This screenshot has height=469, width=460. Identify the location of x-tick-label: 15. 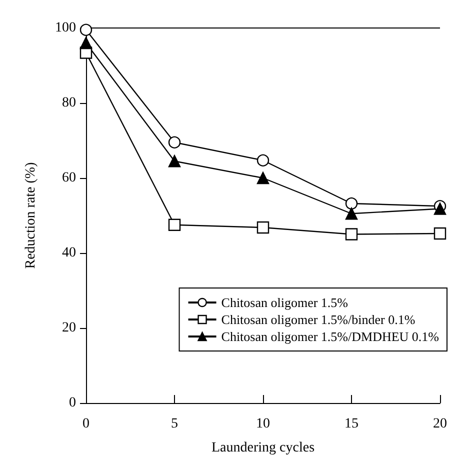
(351, 424).